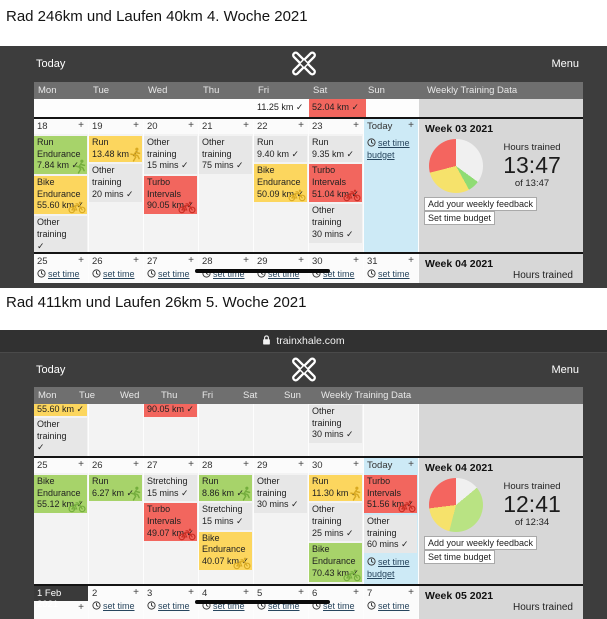 This screenshot has height=619, width=607. What do you see at coordinates (501, 602) in the screenshot?
I see `weekly-training-panel: Week 05 2021 Hours trained` at bounding box center [501, 602].